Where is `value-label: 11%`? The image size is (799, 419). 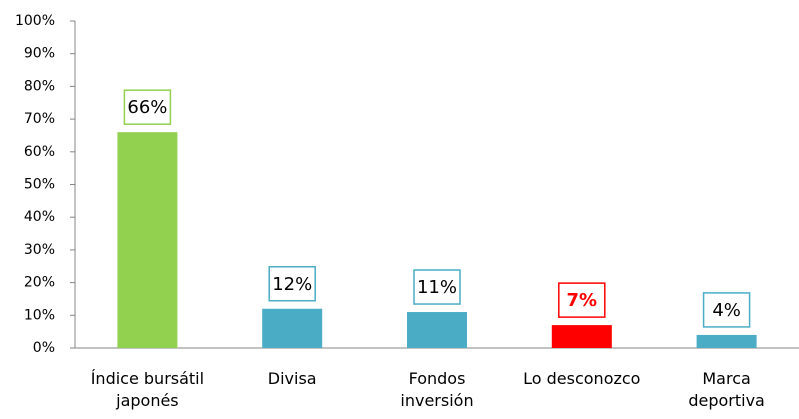
value-label: 11% is located at coordinates (437, 287).